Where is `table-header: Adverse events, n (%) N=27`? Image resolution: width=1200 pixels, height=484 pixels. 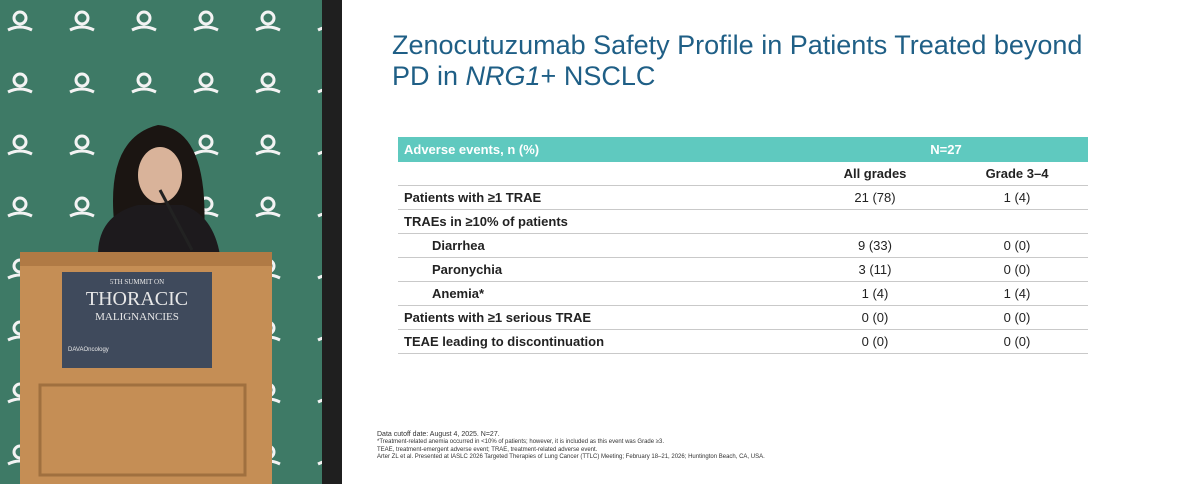 table-header: Adverse events, n (%) N=27 is located at coordinates (743, 149).